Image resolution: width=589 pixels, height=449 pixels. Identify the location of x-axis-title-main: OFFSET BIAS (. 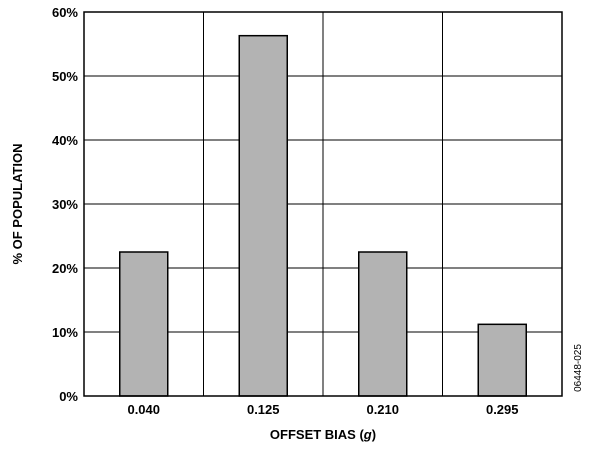
(317, 434).